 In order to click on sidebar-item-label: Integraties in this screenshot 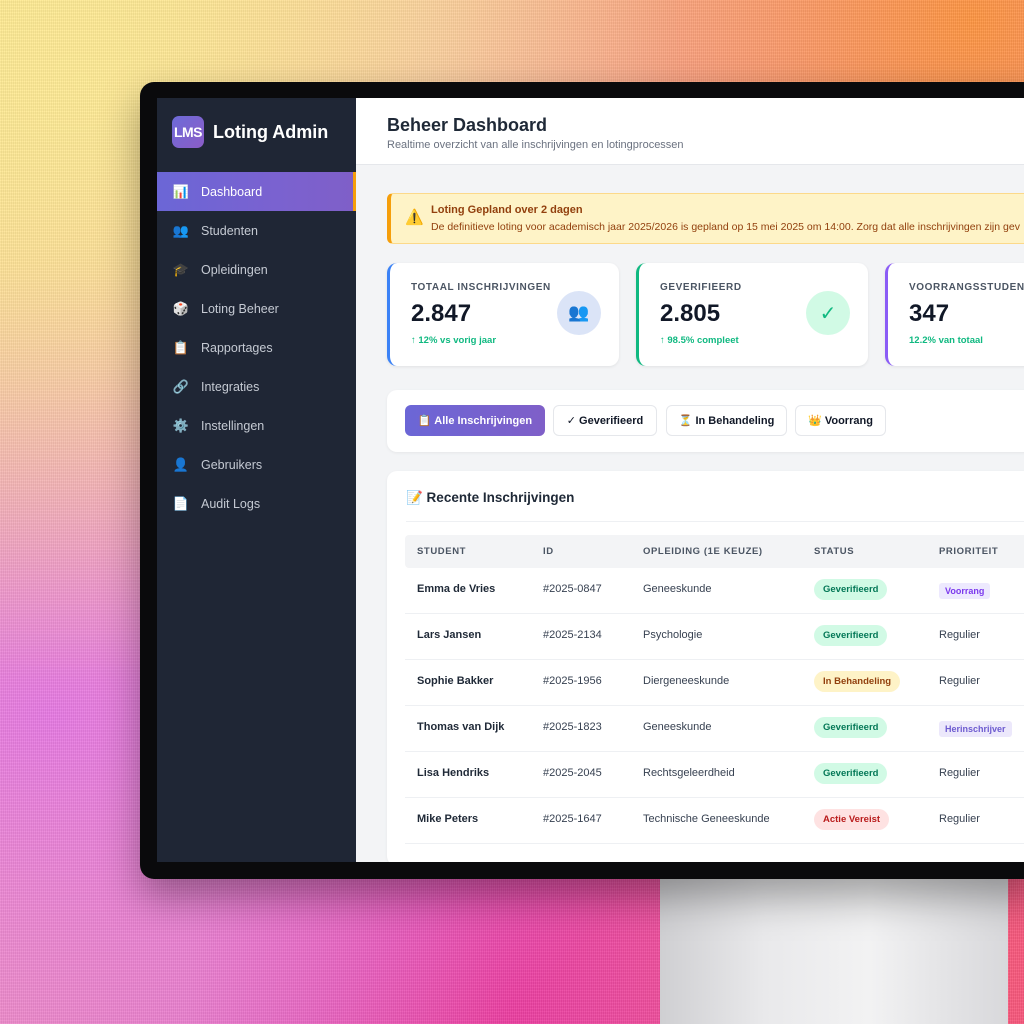, I will do `click(230, 386)`.